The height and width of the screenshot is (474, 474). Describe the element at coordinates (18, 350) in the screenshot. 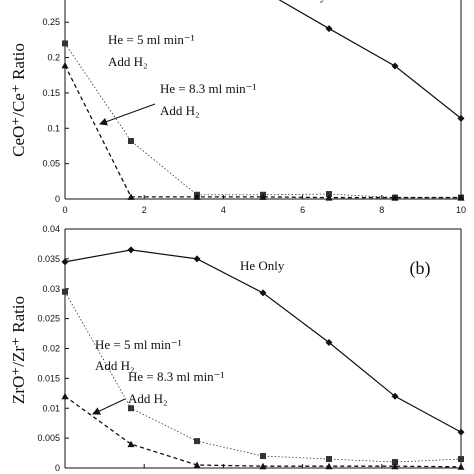

I see `y-axis-label: ZrO⁺/Zr⁺ Ratio` at that location.